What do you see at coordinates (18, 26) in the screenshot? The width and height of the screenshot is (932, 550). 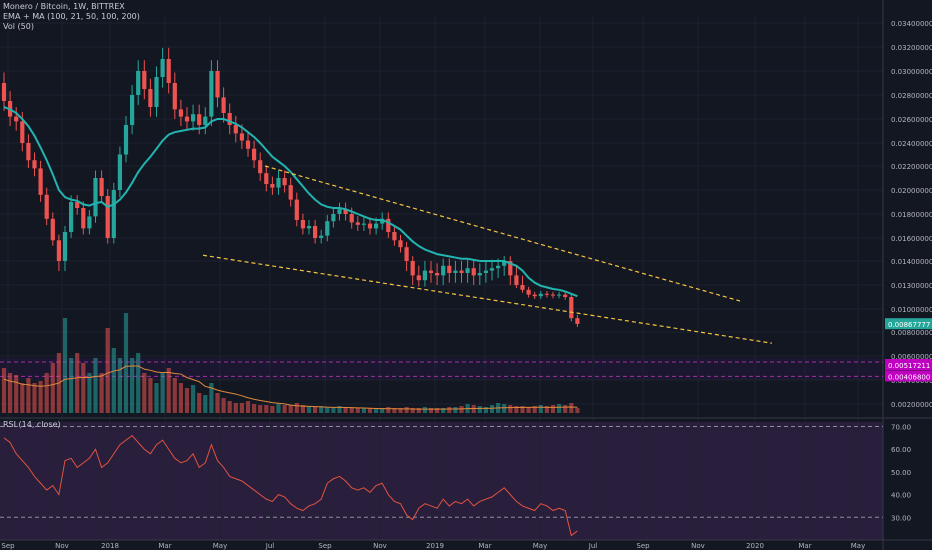 I see `volume-indicator-label: Vol (50)` at bounding box center [18, 26].